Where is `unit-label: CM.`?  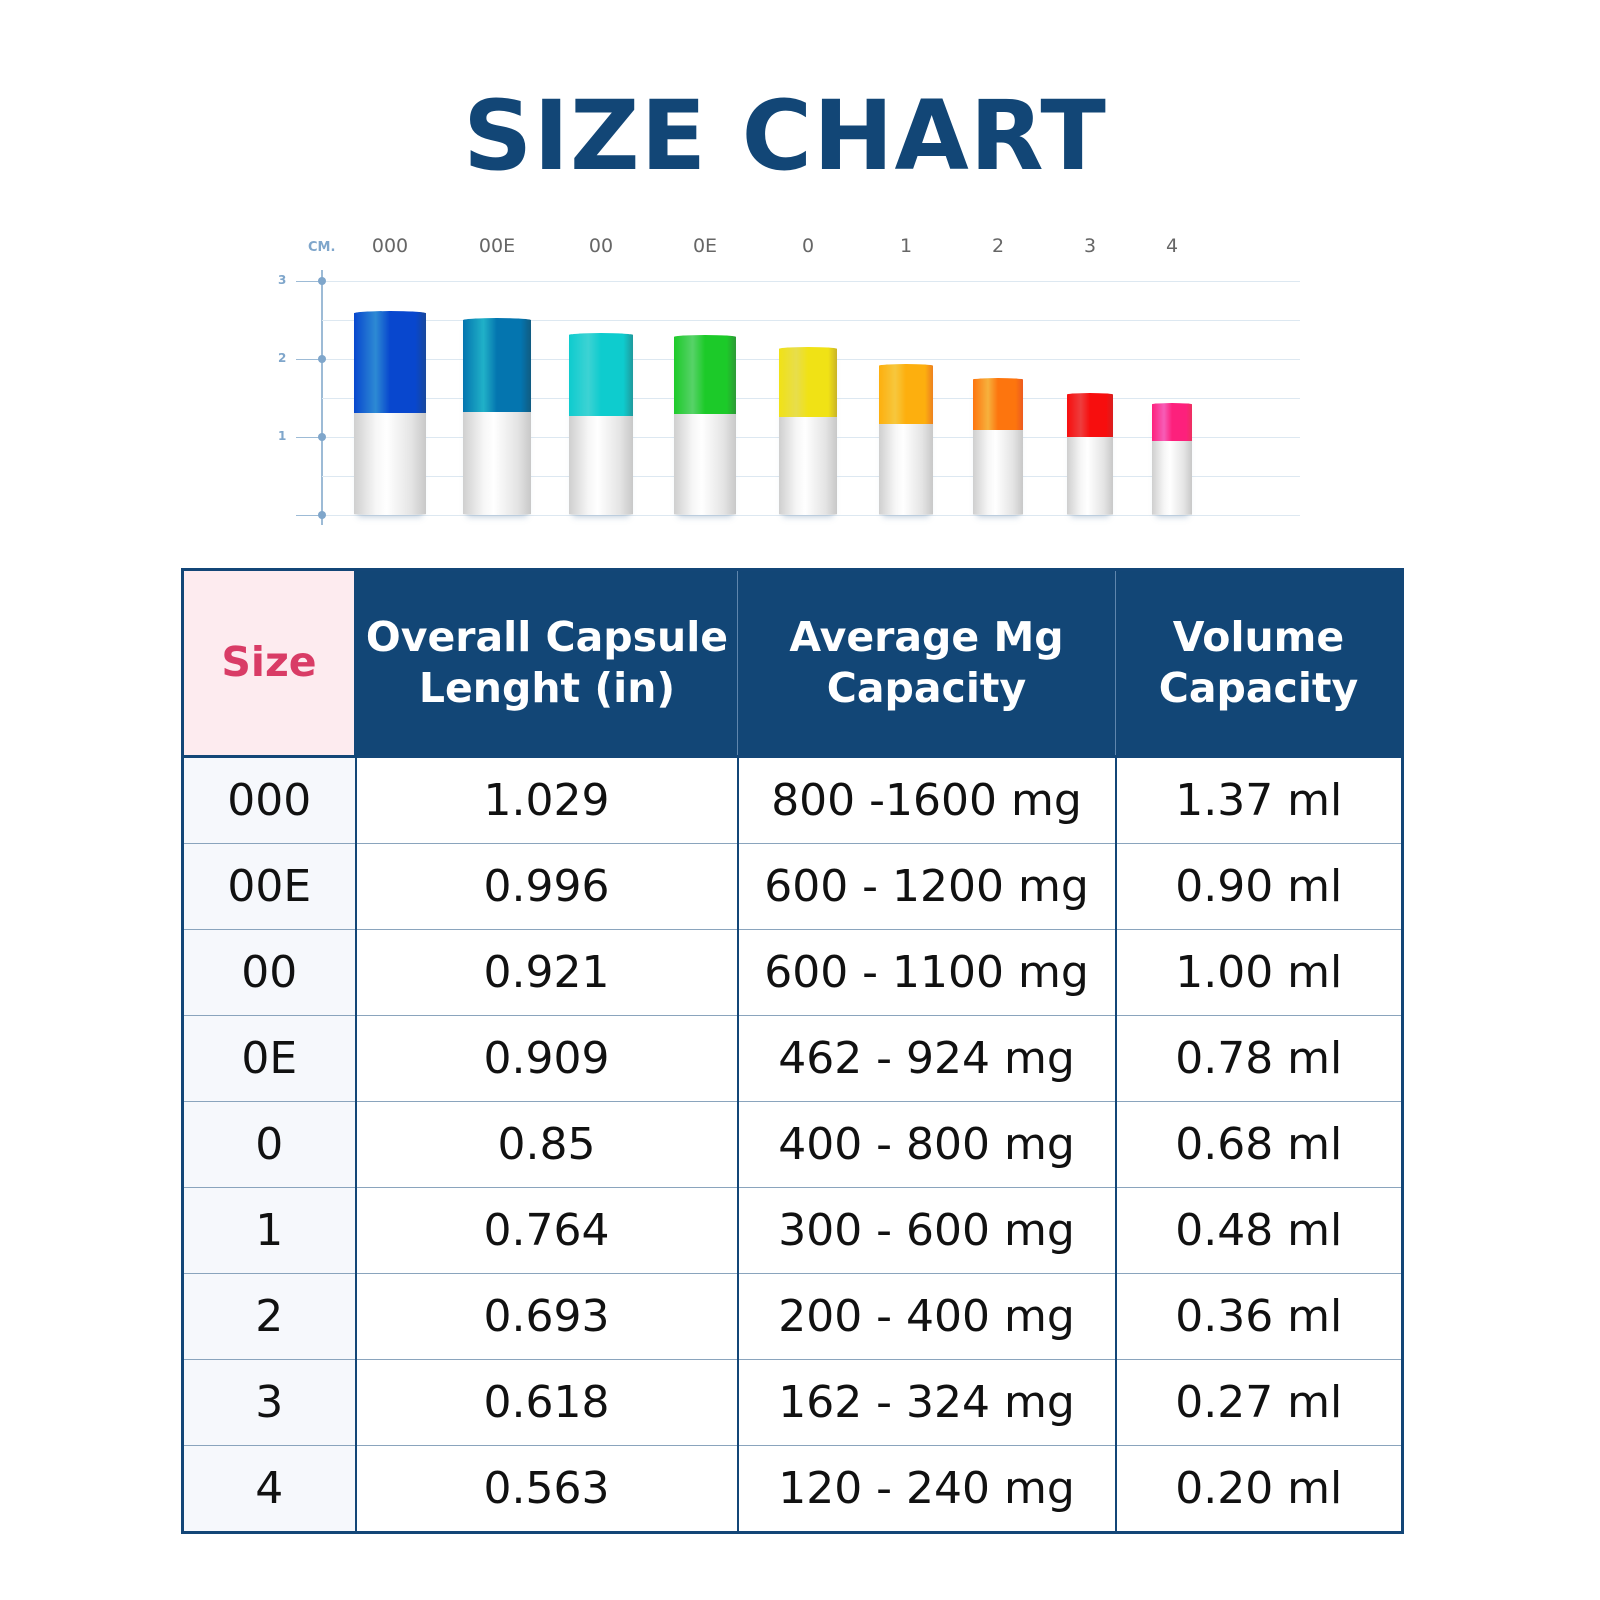
unit-label: CM. is located at coordinates (322, 247).